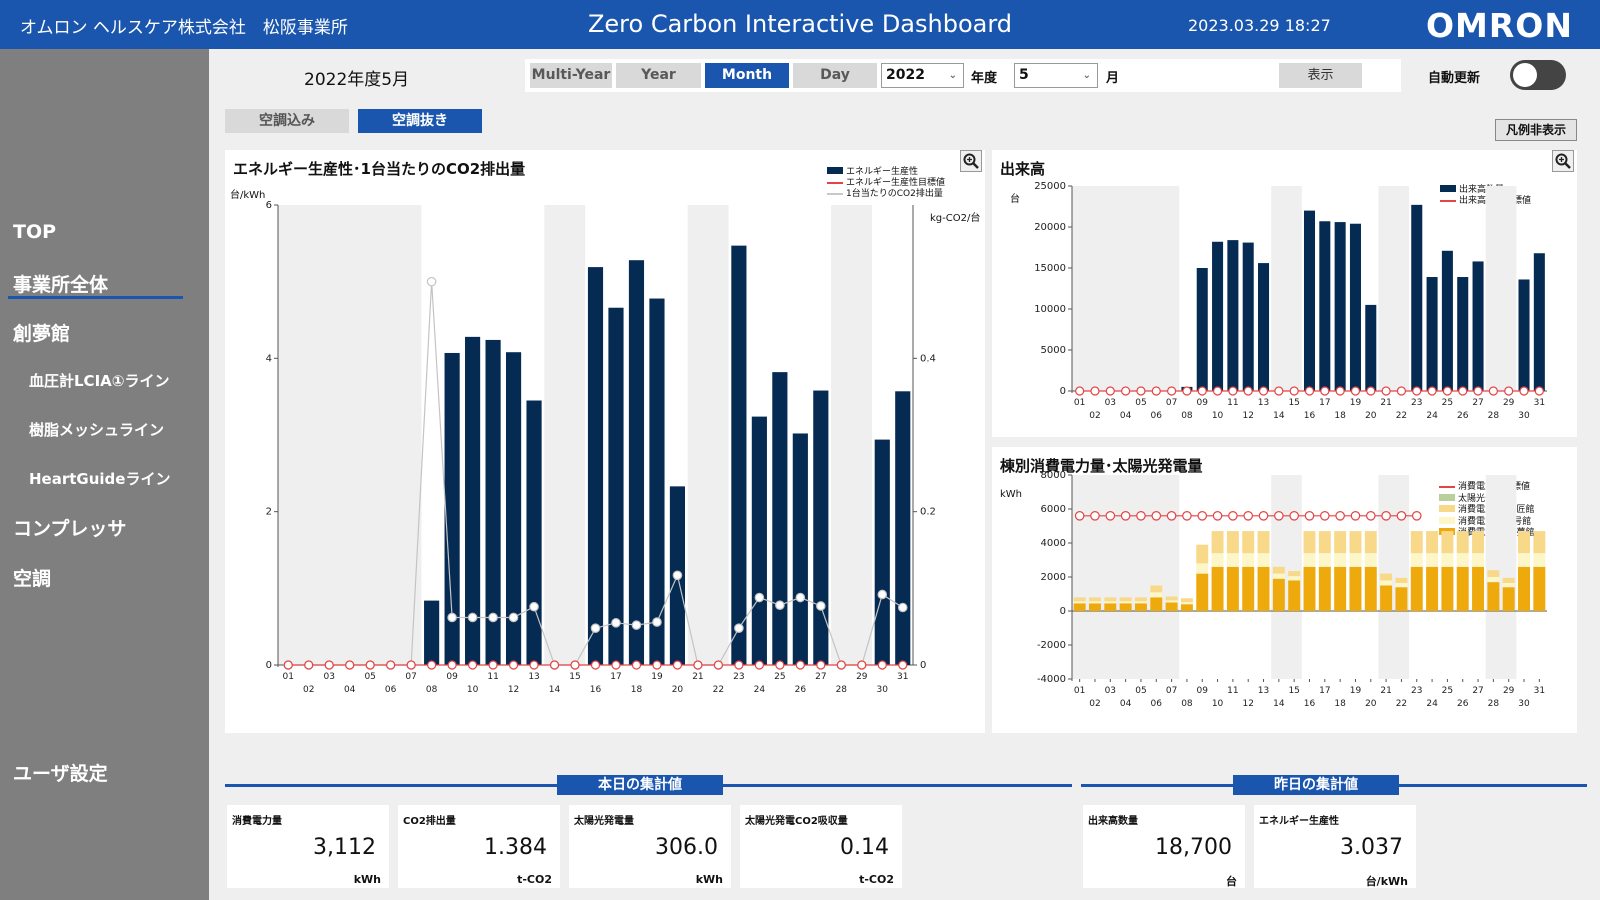 The height and width of the screenshot is (900, 1600). I want to click on x-tick-label: 03, so click(1110, 691).